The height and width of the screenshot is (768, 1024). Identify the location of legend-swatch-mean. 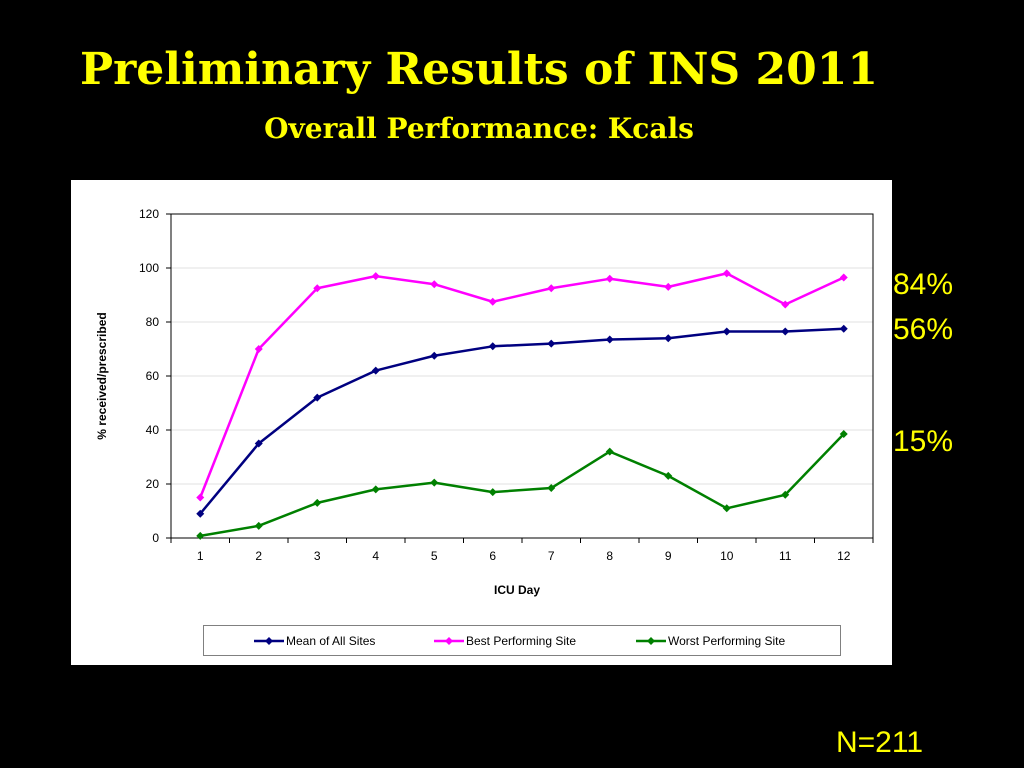
(269, 640).